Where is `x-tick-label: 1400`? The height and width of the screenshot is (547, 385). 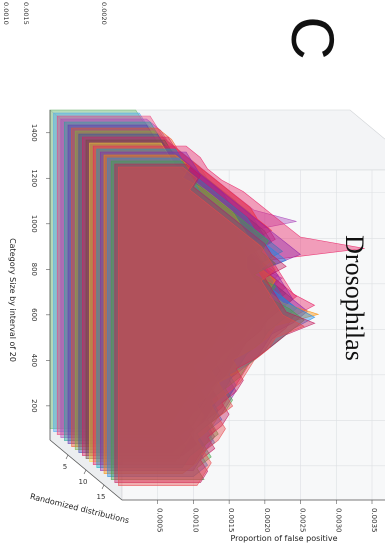
x-tick-label: 1400 is located at coordinates (34, 133).